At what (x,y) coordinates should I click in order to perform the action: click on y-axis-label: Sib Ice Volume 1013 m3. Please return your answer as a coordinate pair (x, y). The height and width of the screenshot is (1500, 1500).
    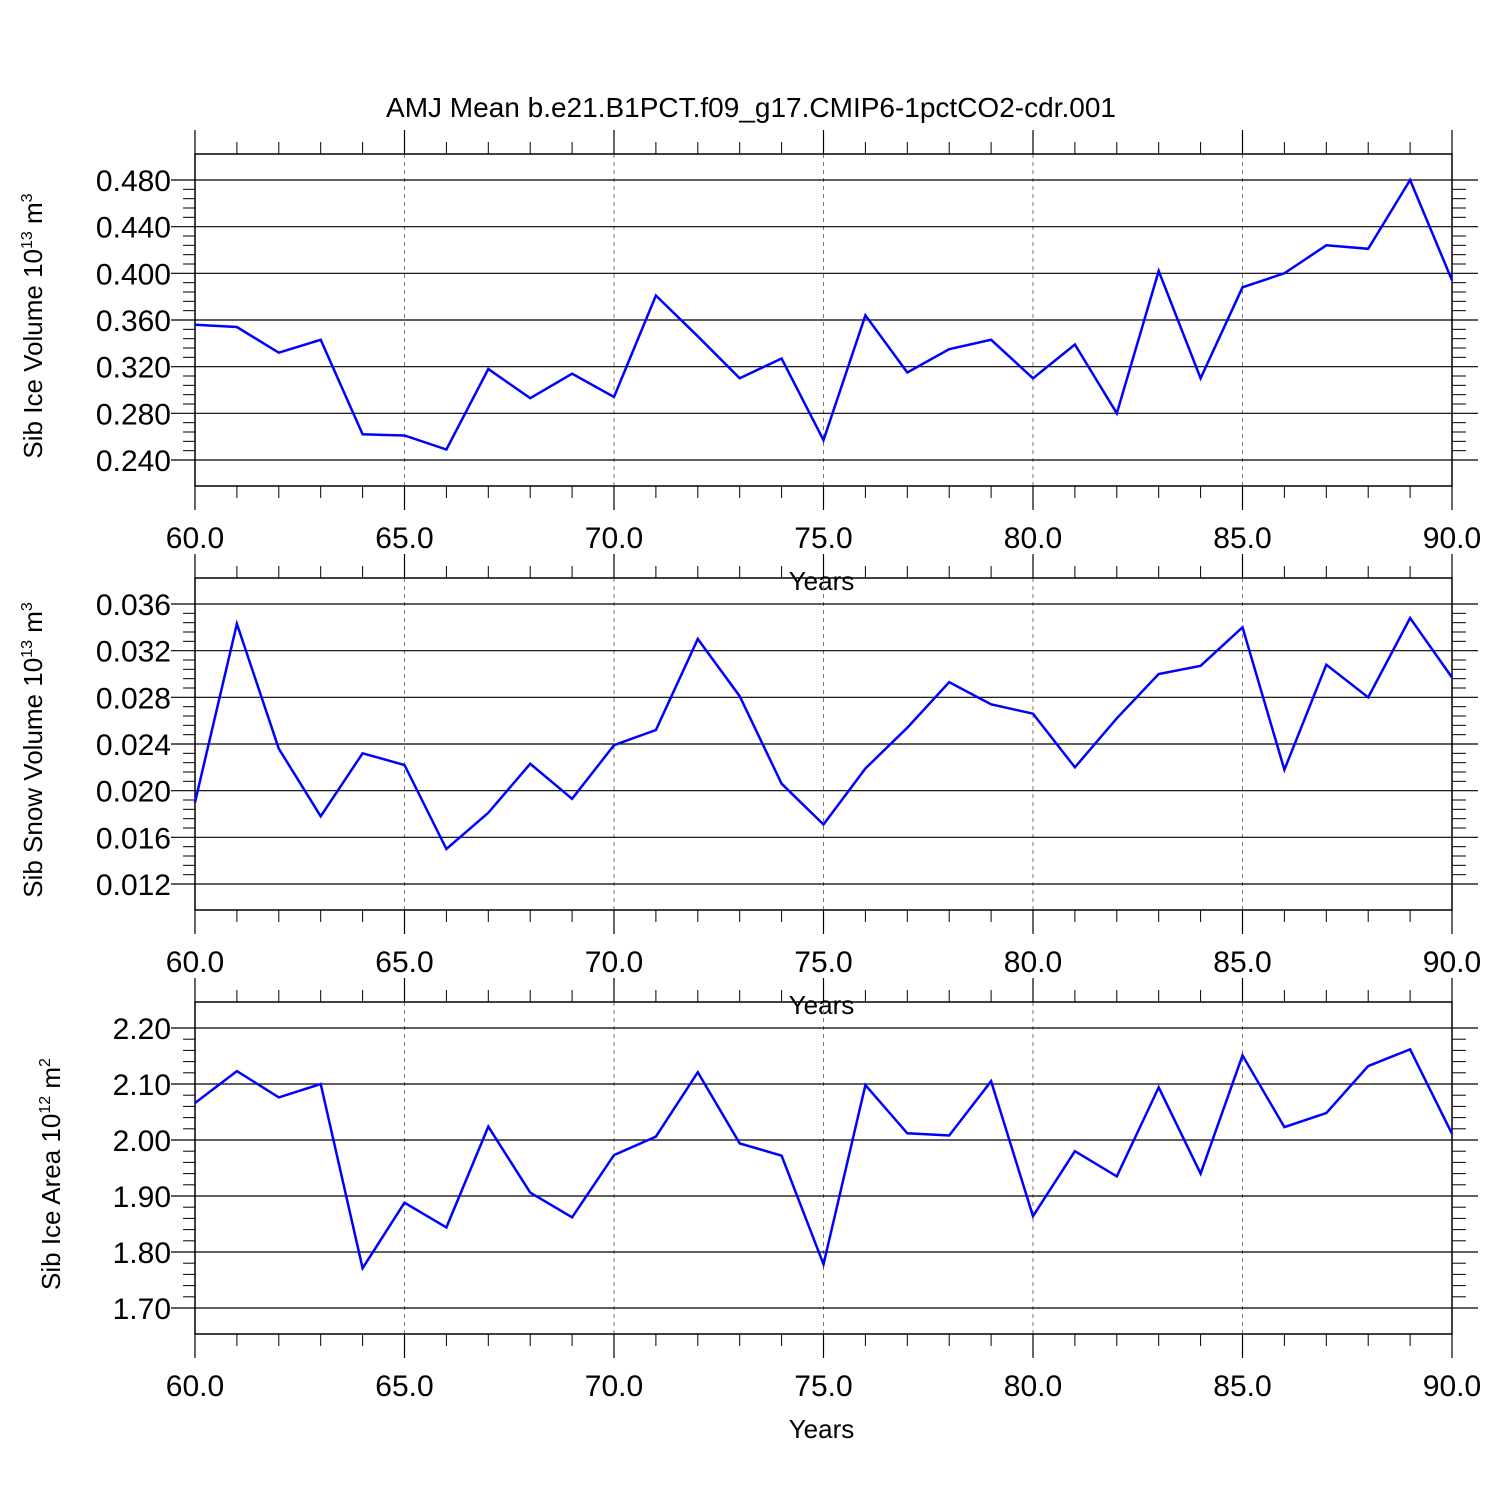
    Looking at the image, I should click on (33, 325).